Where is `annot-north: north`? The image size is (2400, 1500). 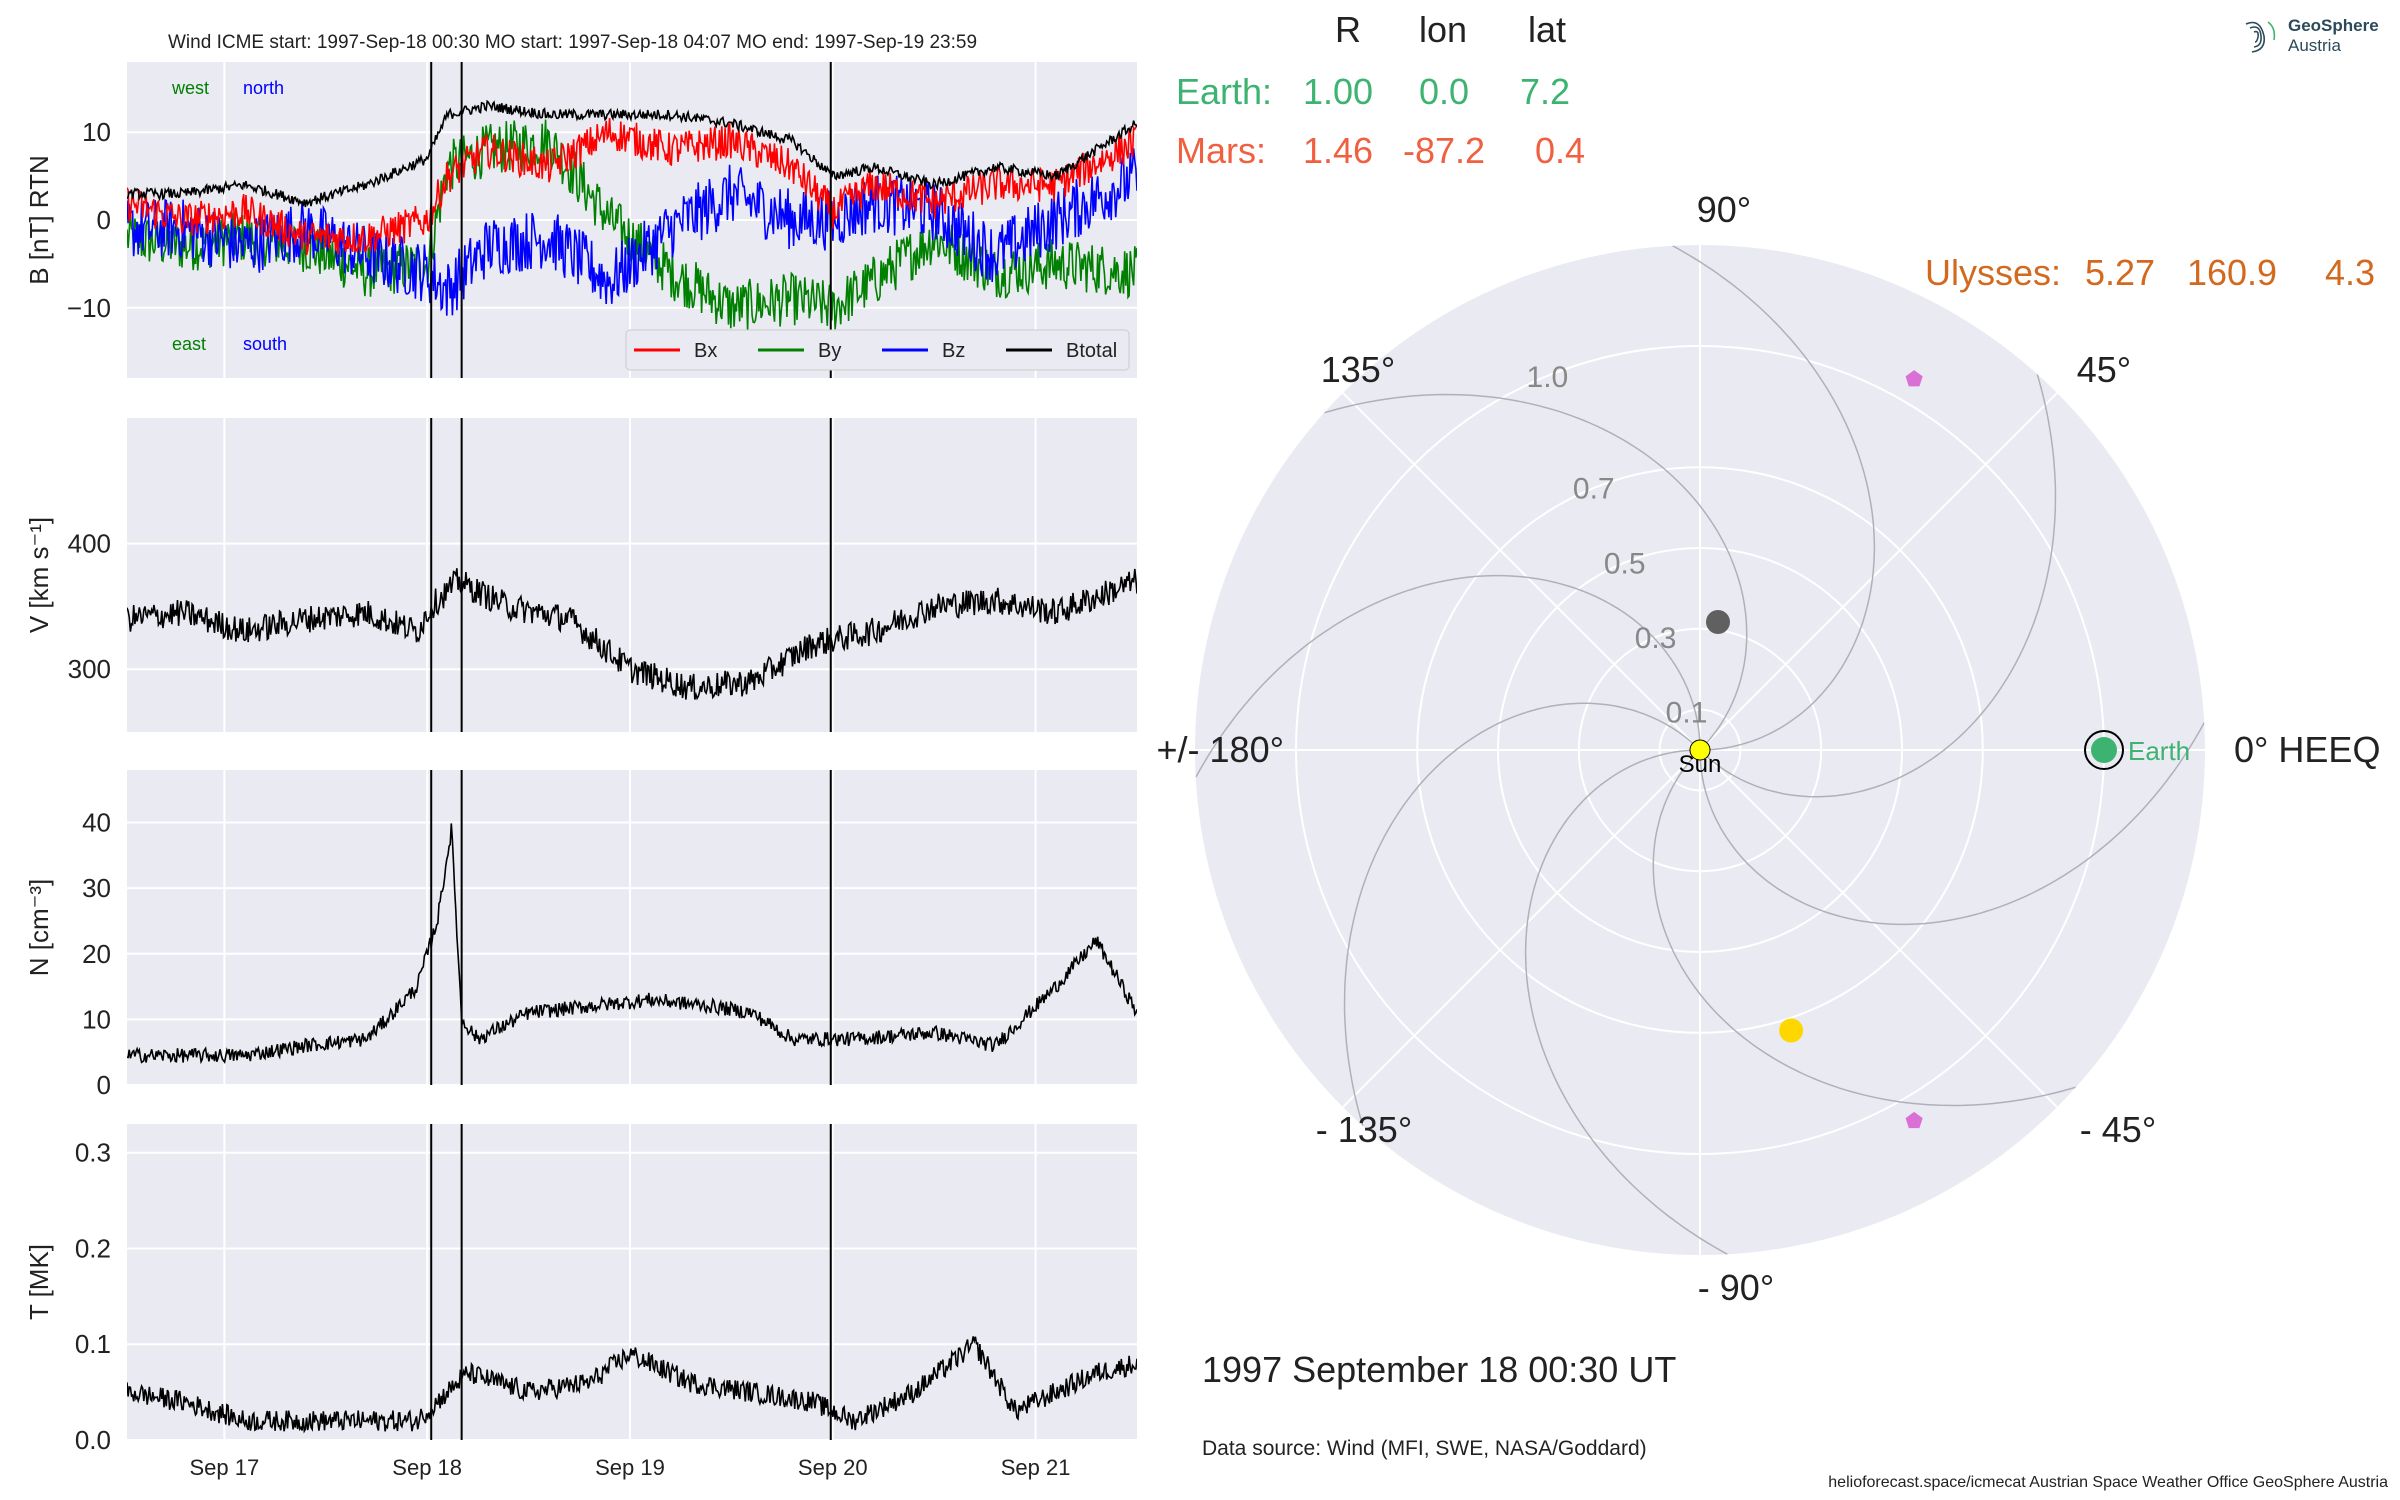
annot-north: north is located at coordinates (263, 88).